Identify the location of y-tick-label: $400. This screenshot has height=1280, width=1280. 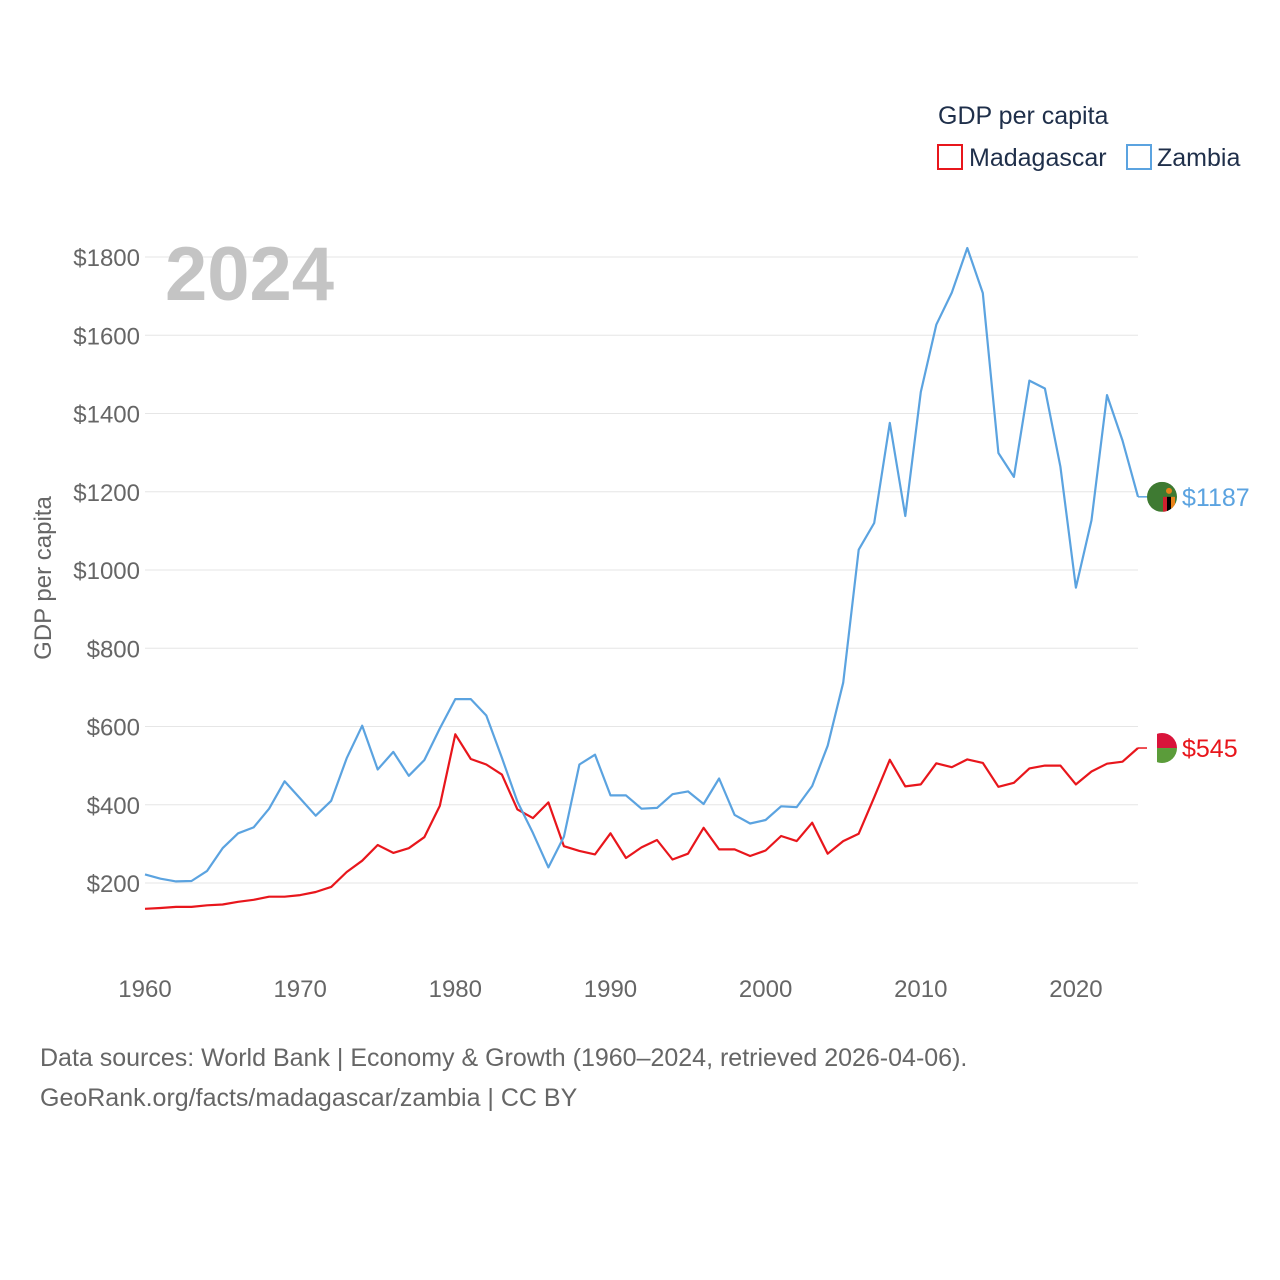
(113, 806).